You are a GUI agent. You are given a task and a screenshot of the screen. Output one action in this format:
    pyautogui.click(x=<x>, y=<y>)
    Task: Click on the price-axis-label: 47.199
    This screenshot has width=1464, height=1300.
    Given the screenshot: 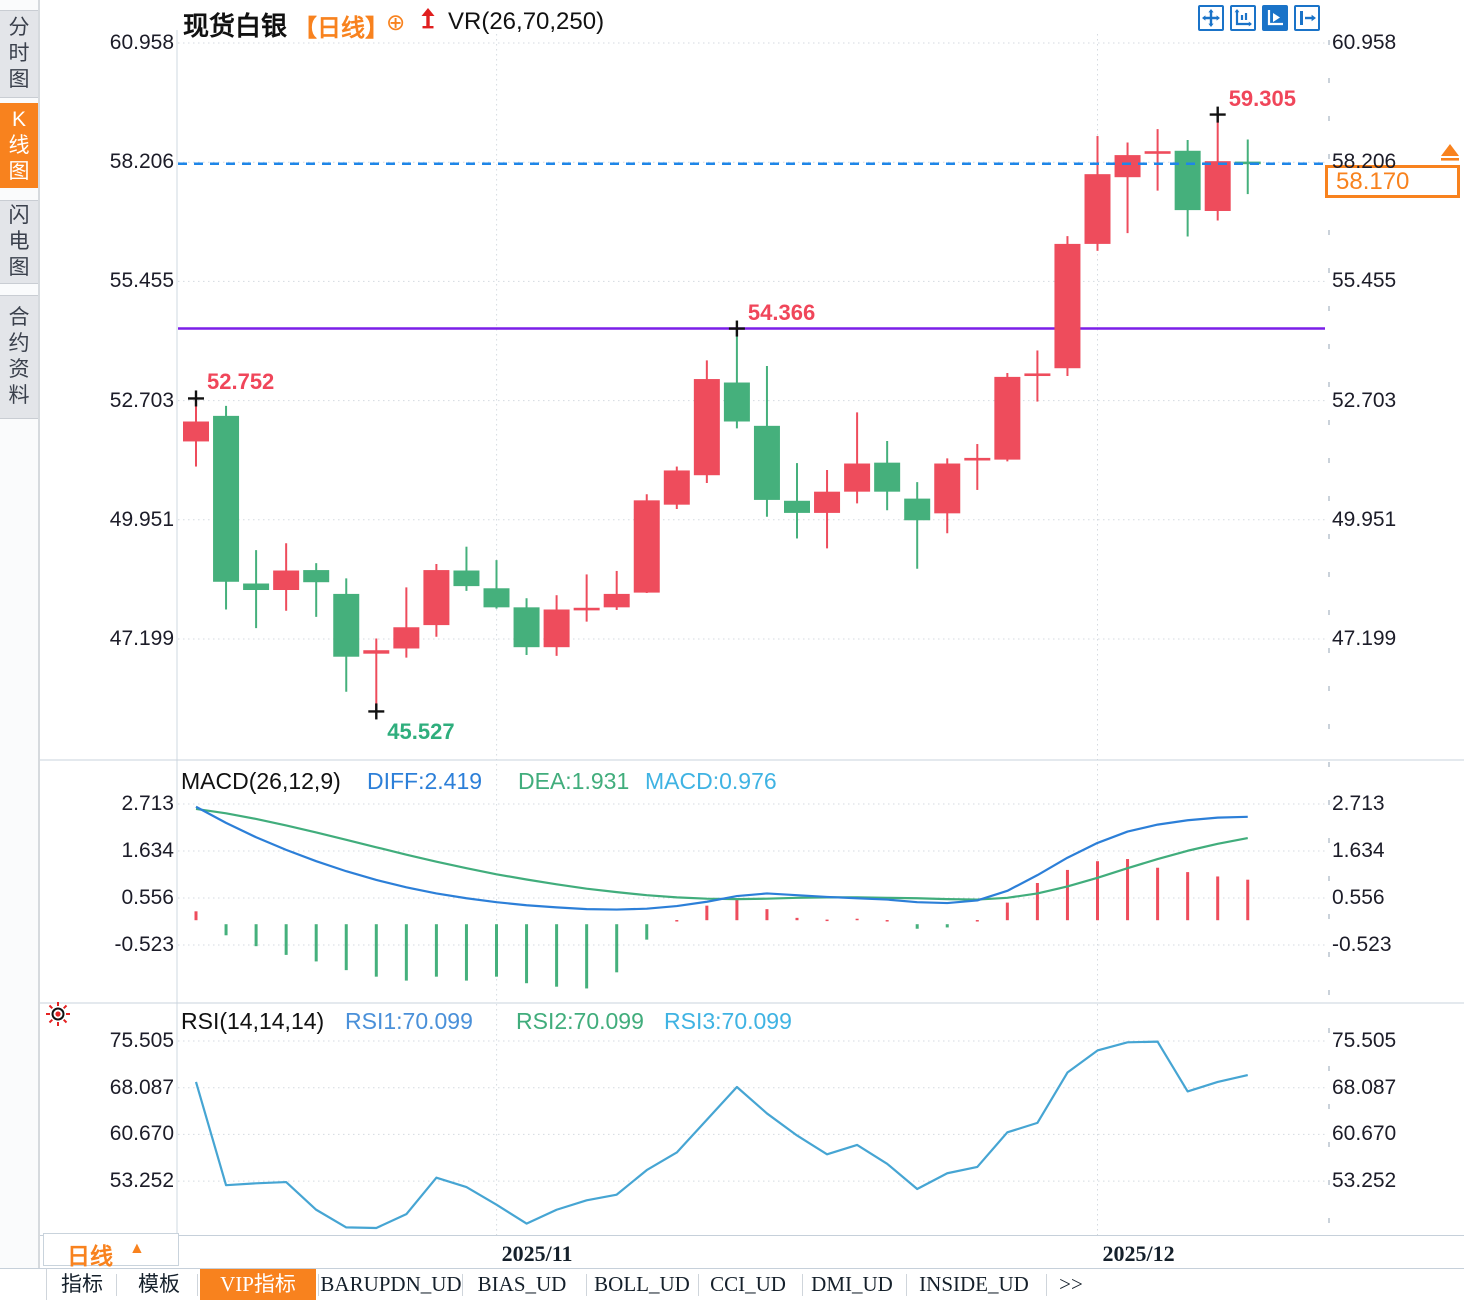 What is the action you would take?
    pyautogui.click(x=141, y=638)
    